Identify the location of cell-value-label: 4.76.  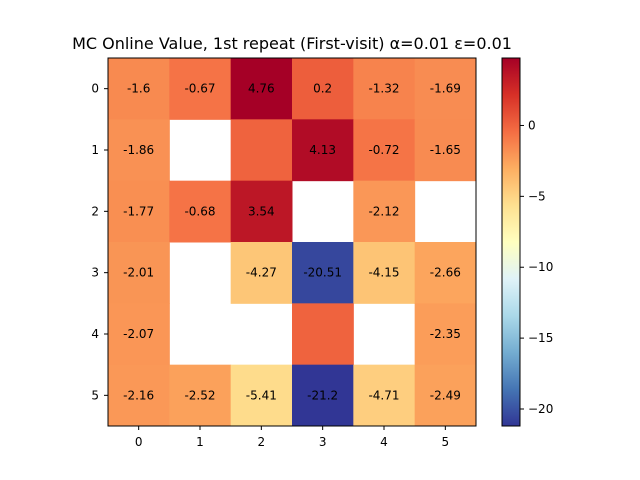
(261, 89).